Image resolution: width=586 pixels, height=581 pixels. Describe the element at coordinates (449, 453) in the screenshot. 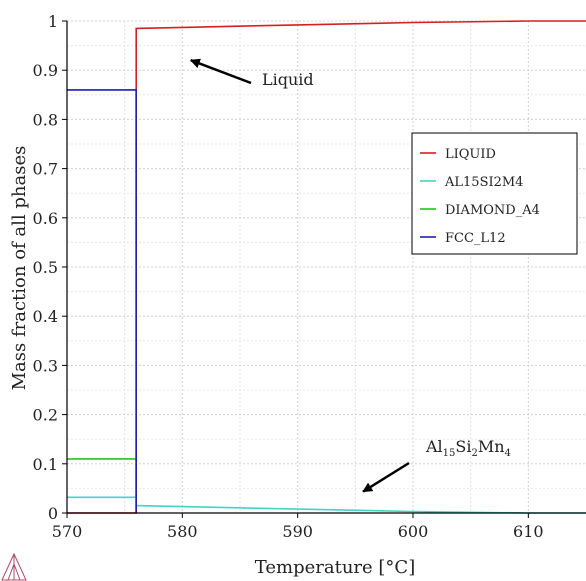

I see `annotation-subscript: 15` at that location.